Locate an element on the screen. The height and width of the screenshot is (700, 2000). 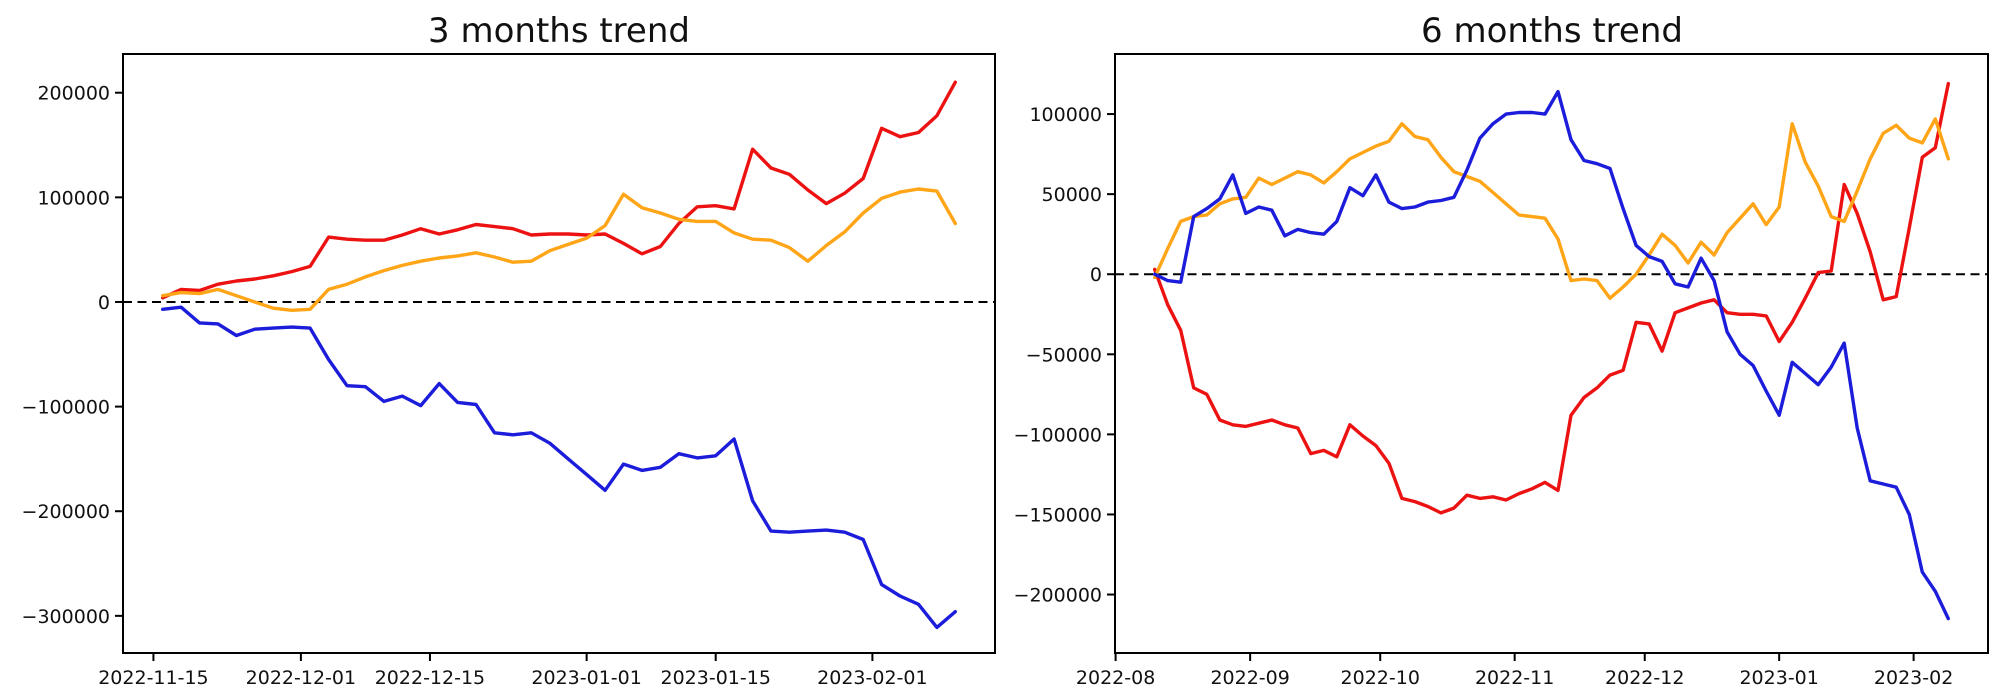
x-tick-label: 2022-08 is located at coordinates (1115, 678).